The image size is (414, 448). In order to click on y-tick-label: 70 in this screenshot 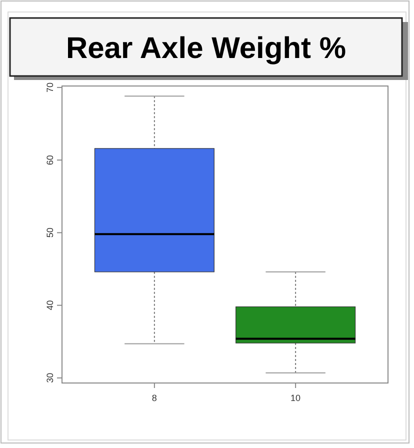, I will do `click(50, 87)`.